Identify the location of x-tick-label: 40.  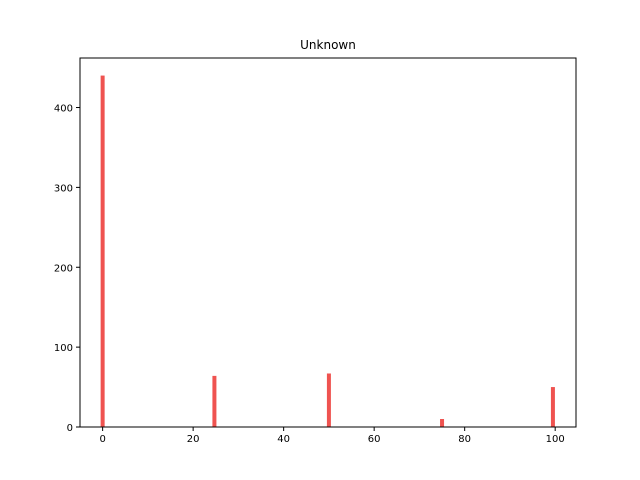
(283, 439).